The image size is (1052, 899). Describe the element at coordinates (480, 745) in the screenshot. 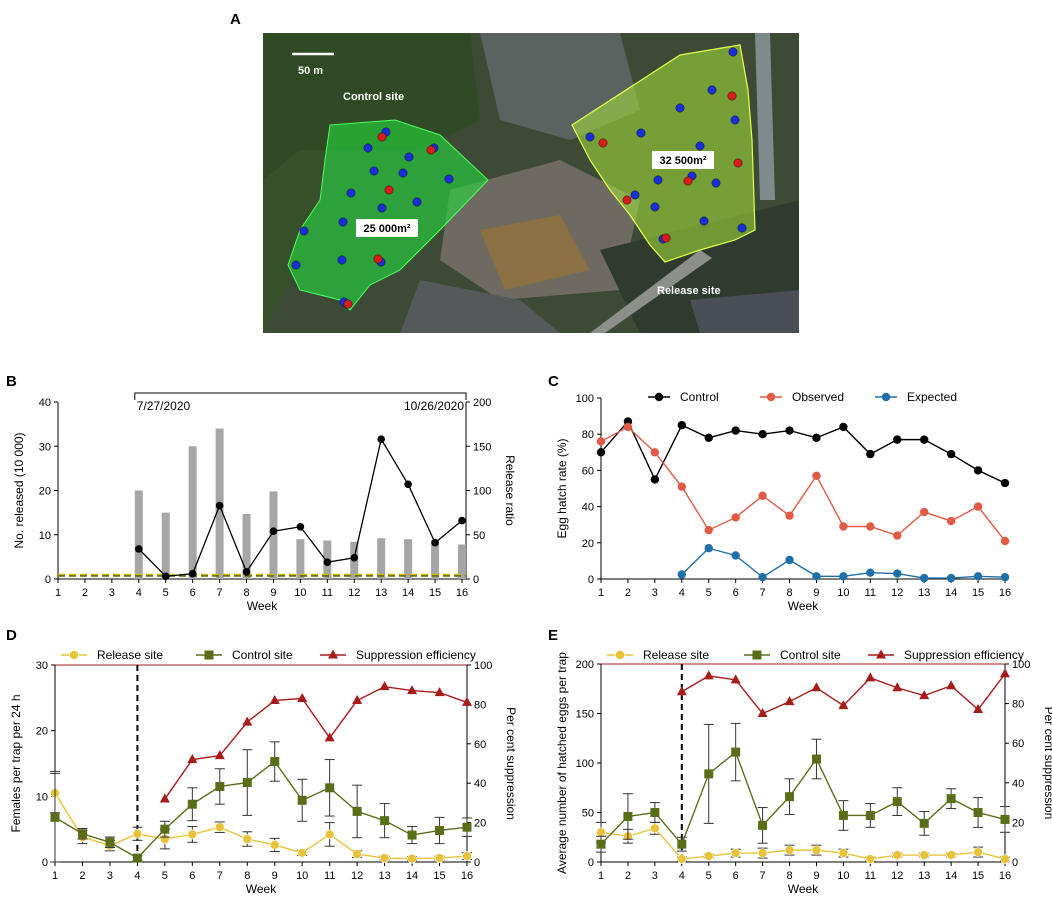

I see `y2-tick-label: 60` at that location.